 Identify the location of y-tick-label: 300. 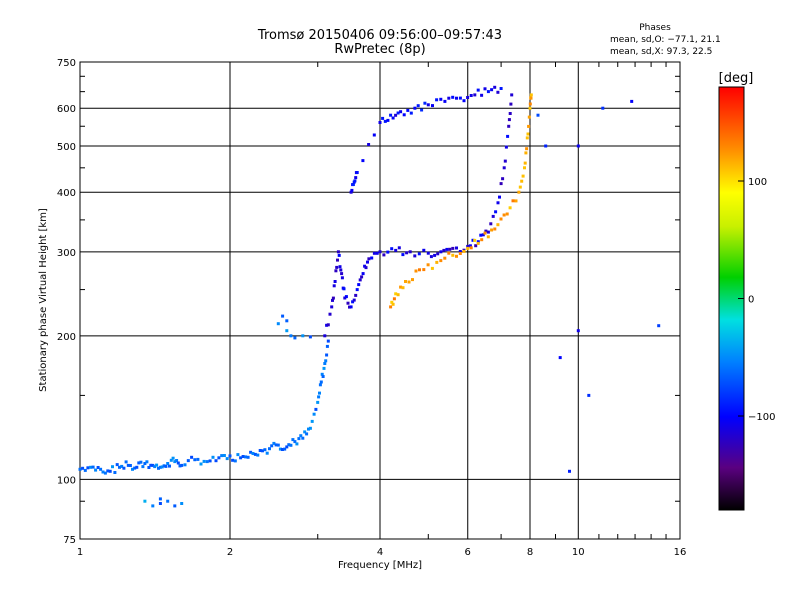
(66, 253).